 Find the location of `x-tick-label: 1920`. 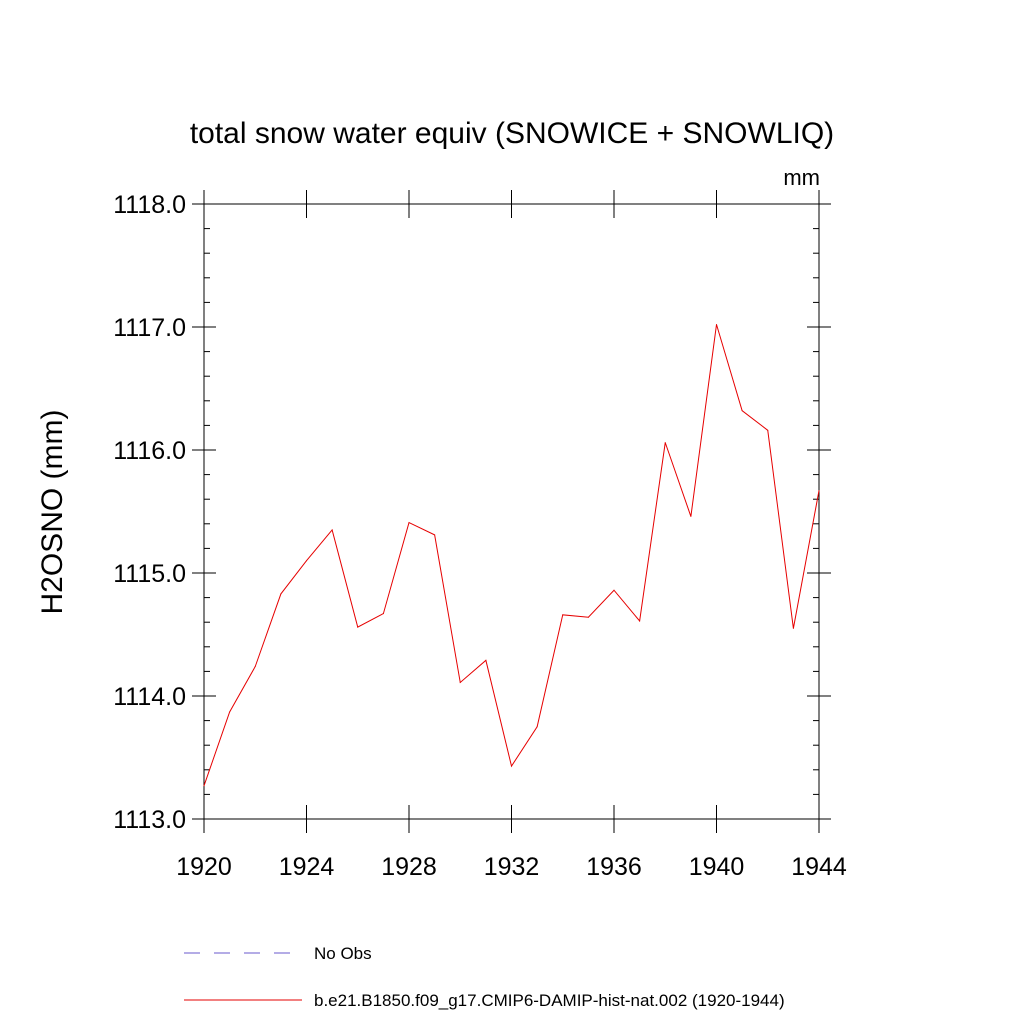

x-tick-label: 1920 is located at coordinates (204, 867).